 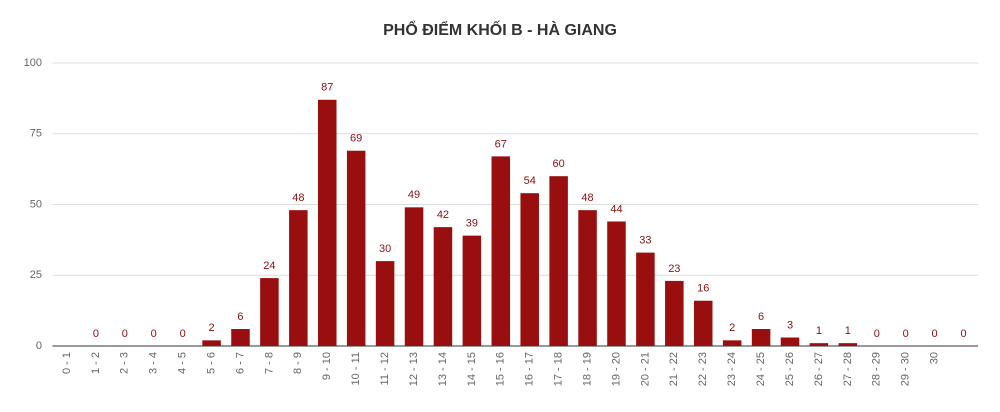 What do you see at coordinates (587, 369) in the screenshot?
I see `x-tick-label: 18 - 19` at bounding box center [587, 369].